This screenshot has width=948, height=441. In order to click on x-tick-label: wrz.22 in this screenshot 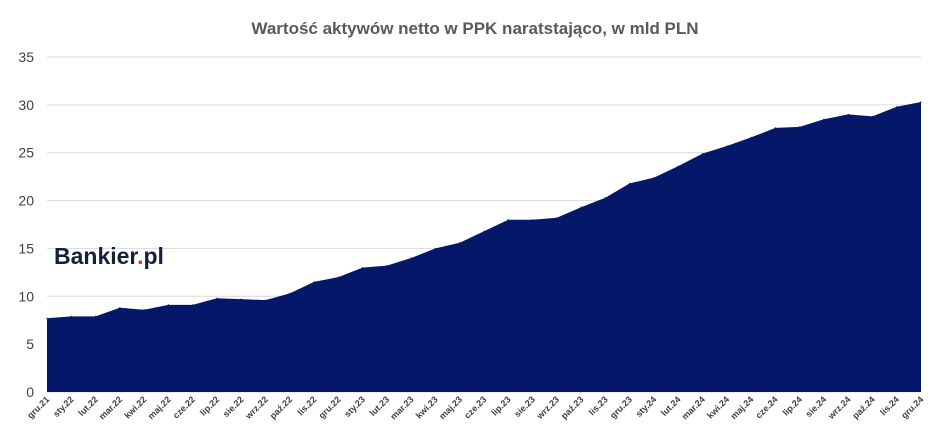, I will do `click(256, 407)`.